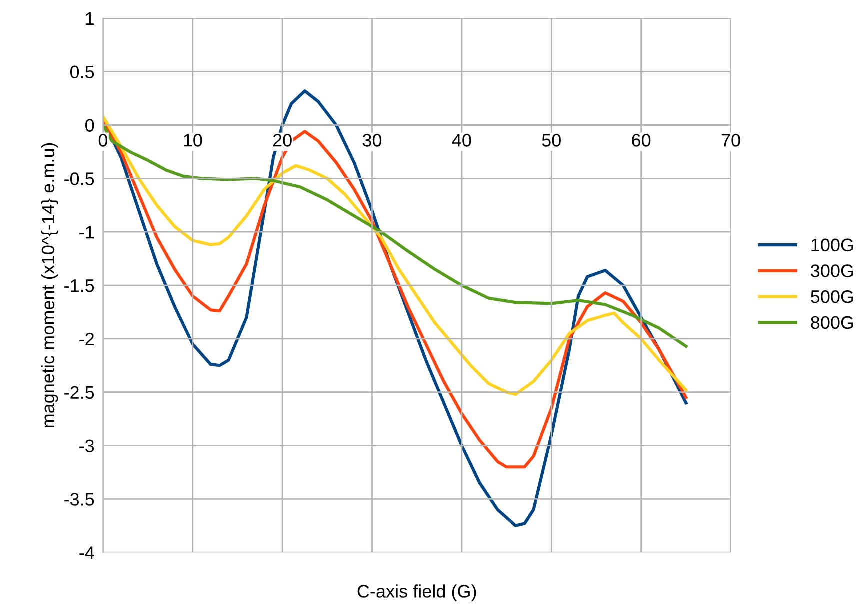 The width and height of the screenshot is (860, 614). What do you see at coordinates (372, 140) in the screenshot?
I see `x-tick-label: 30` at bounding box center [372, 140].